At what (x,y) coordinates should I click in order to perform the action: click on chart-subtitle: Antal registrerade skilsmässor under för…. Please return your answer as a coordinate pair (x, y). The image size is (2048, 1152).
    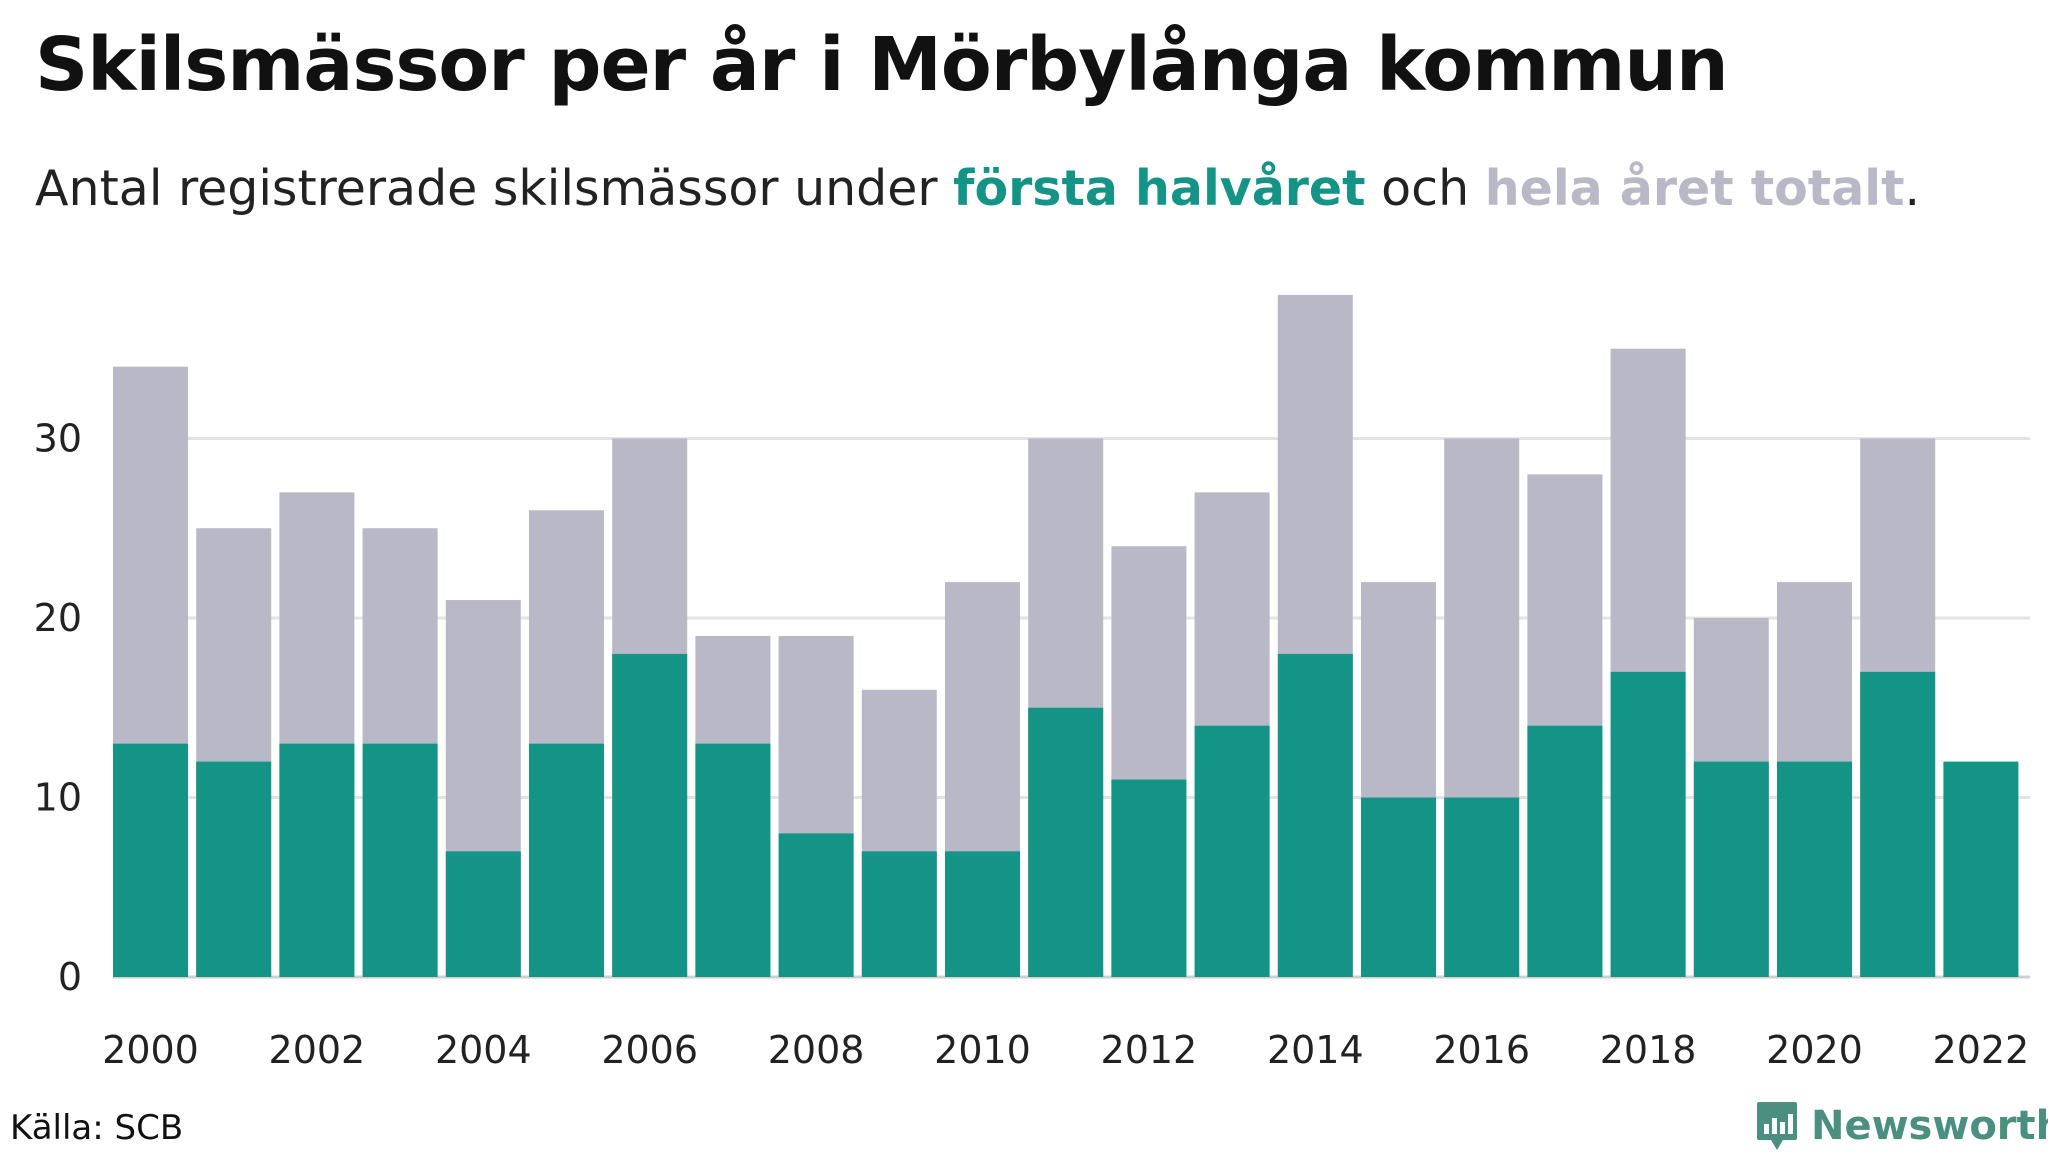
    Looking at the image, I should click on (977, 188).